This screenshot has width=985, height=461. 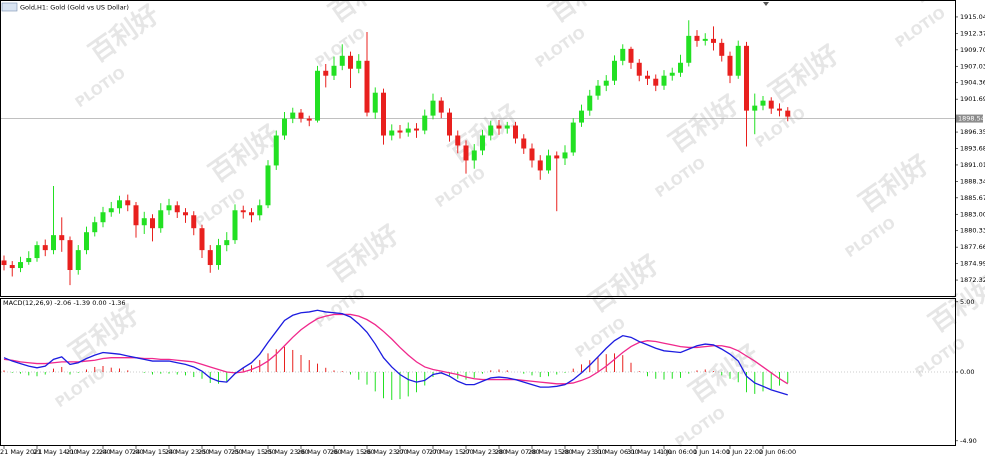 What do you see at coordinates (711, 452) in the screenshot?
I see `x-tick-label: 1 Jun 14:00` at bounding box center [711, 452].